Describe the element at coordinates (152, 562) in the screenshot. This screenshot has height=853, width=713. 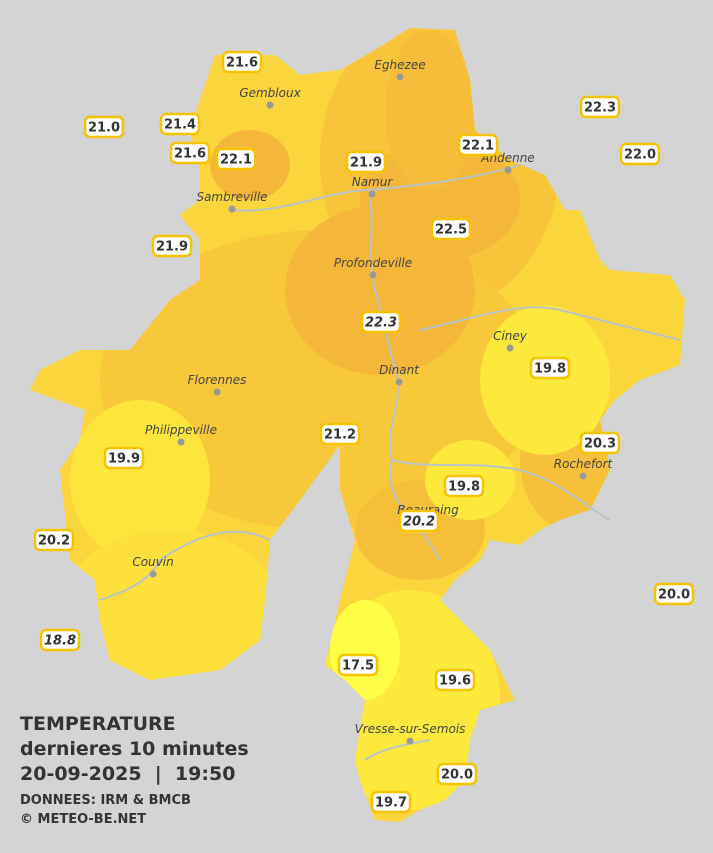
I see `town-label: Couvin` at that location.